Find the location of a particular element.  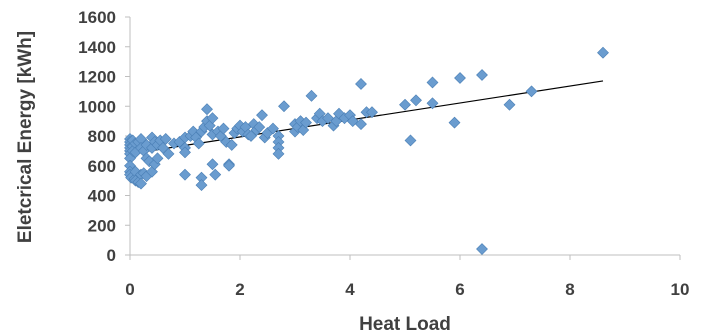

x-tick-label: 0 is located at coordinates (129, 289).